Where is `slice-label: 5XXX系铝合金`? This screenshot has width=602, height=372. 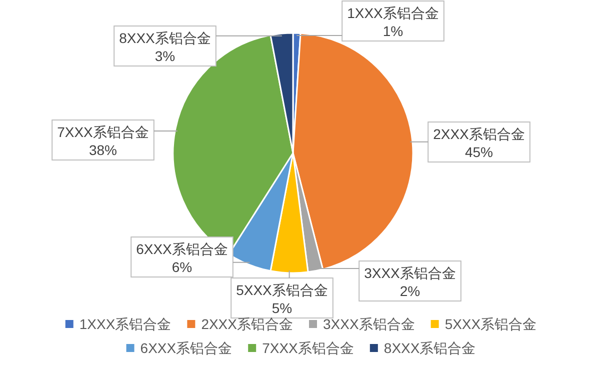
slice-label: 5XXX系铝合金 is located at coordinates (282, 290).